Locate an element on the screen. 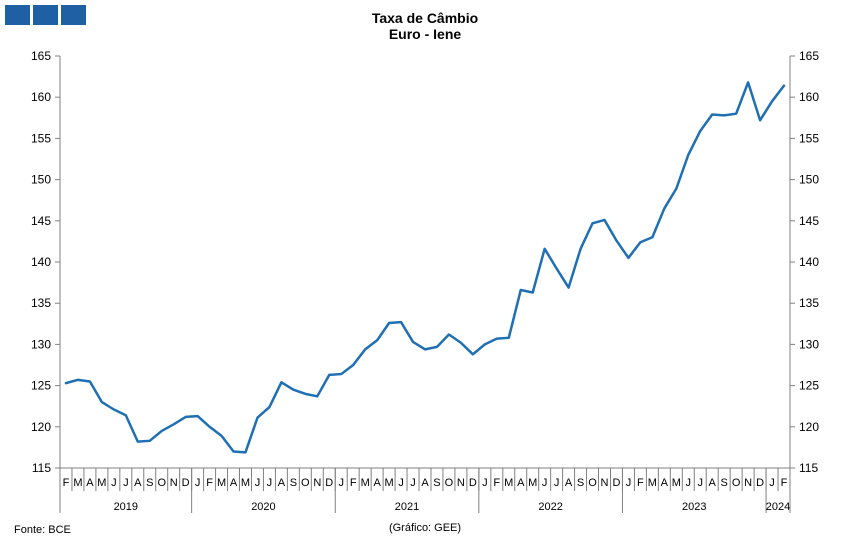 This screenshot has height=552, width=850. y-tick-label-right: 145 is located at coordinates (809, 221).